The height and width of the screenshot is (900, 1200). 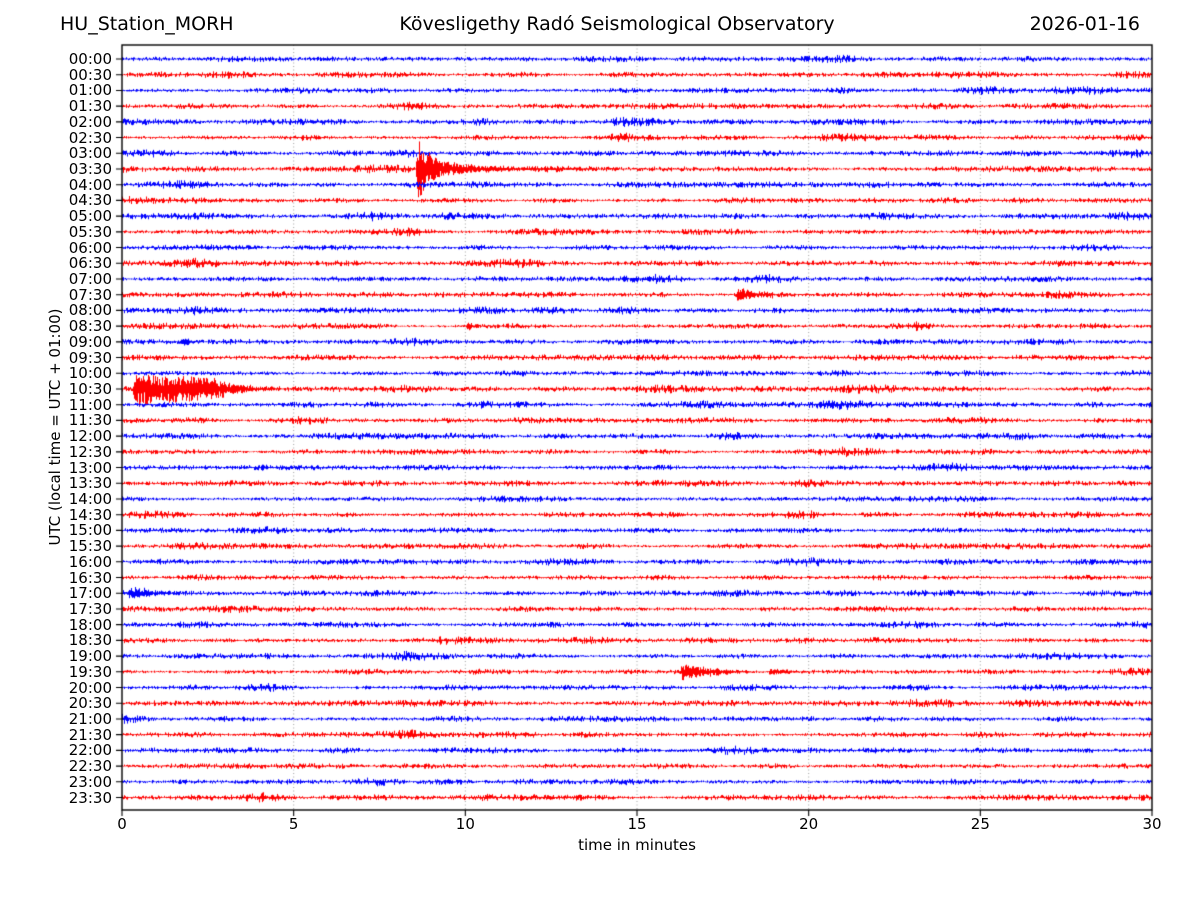 What do you see at coordinates (90, 59) in the screenshot?
I see `utc-row-label: 00:00` at bounding box center [90, 59].